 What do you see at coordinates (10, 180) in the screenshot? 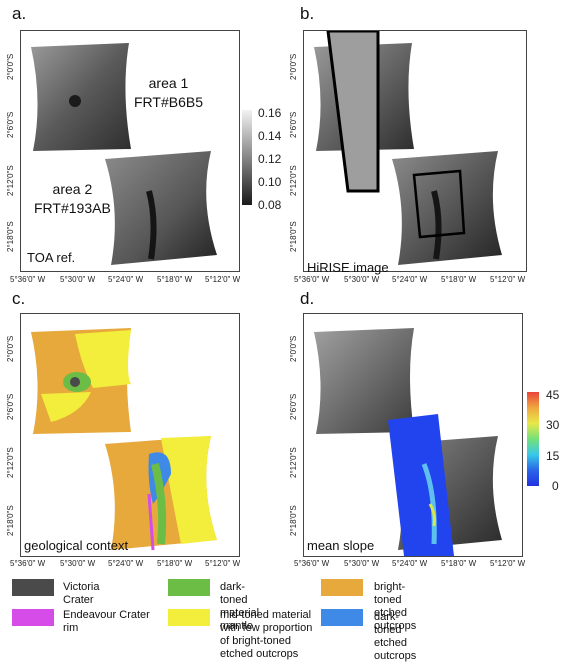
I see `panel-a-lat-2: 2°12'0"S` at bounding box center [10, 180].